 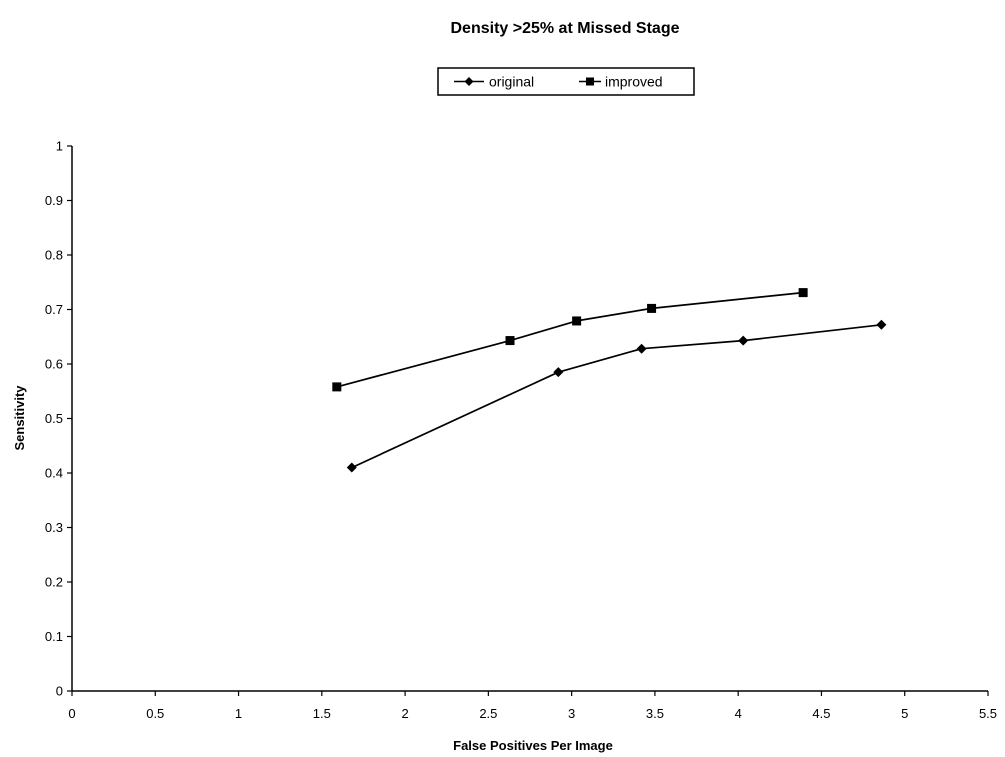 What do you see at coordinates (404, 713) in the screenshot?
I see `x-tick-label: 2` at bounding box center [404, 713].